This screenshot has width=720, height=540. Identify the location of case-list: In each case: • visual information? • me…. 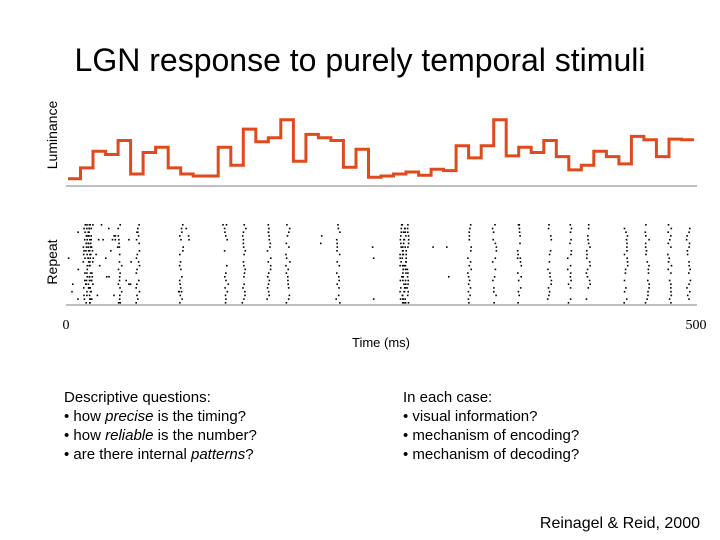
(491, 426).